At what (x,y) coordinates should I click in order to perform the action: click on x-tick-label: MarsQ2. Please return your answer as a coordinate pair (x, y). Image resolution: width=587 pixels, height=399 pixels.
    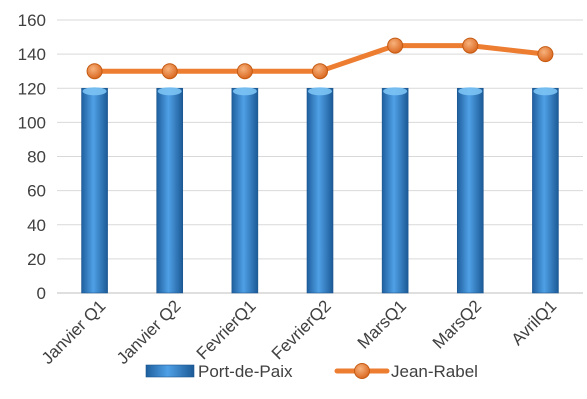
    Looking at the image, I should click on (457, 324).